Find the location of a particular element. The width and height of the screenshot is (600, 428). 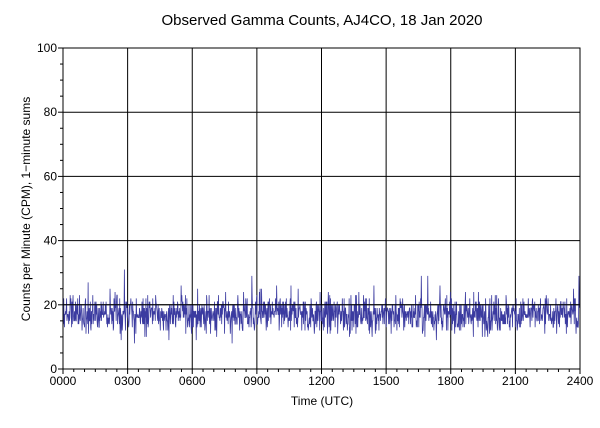

y-tick-label: 100 is located at coordinates (47, 48).